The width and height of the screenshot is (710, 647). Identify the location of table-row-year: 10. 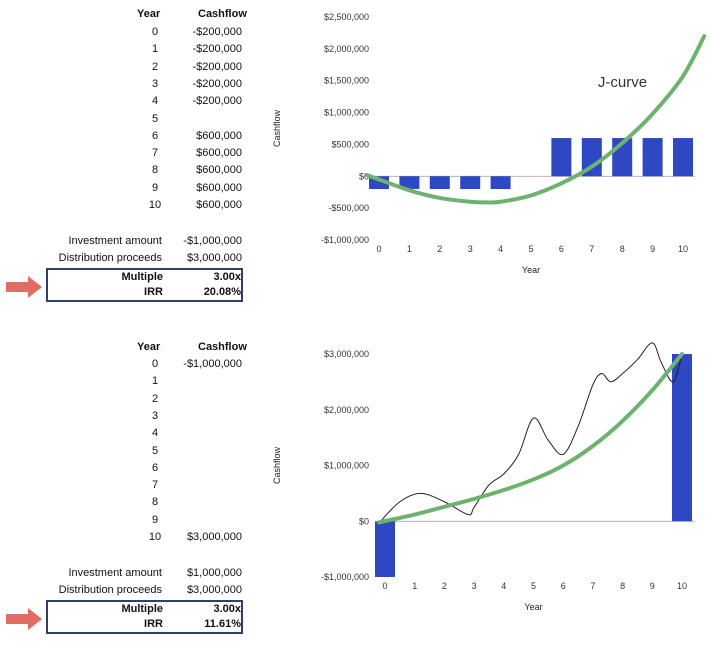
(155, 205).